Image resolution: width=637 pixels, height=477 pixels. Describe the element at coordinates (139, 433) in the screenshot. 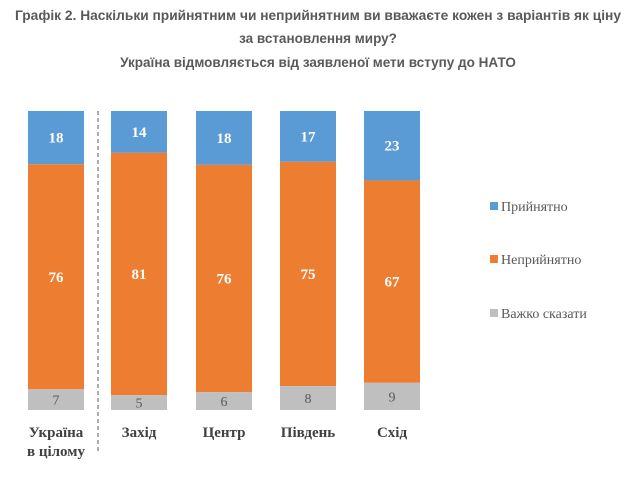

I see `category-label: Захід` at that location.